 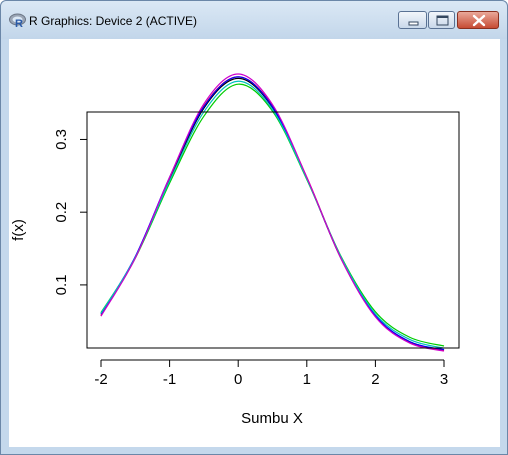 What do you see at coordinates (307, 379) in the screenshot?
I see `x-tick-label: 1` at bounding box center [307, 379].